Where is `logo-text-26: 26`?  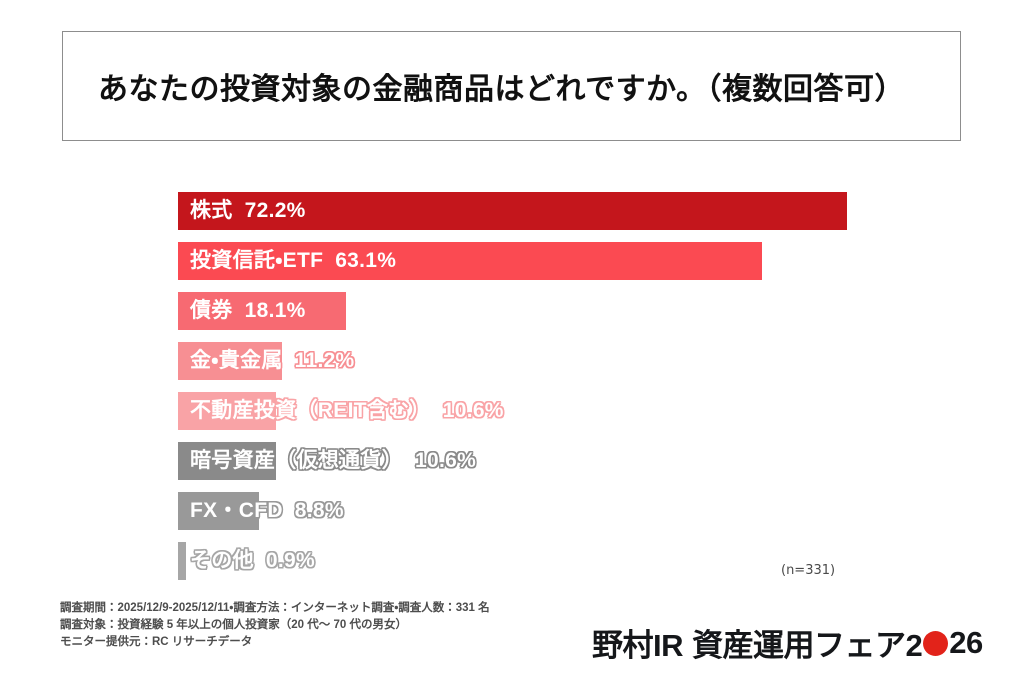
logo-text-26: 26 is located at coordinates (966, 642).